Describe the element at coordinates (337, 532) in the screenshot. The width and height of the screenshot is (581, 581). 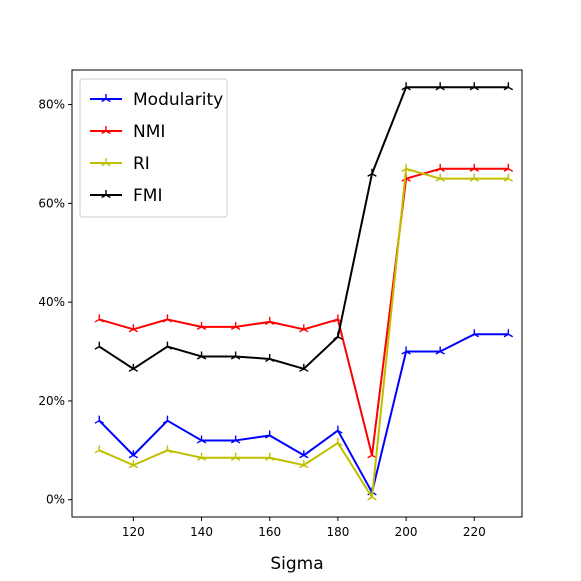
I see `x-tick-label: 180` at that location.